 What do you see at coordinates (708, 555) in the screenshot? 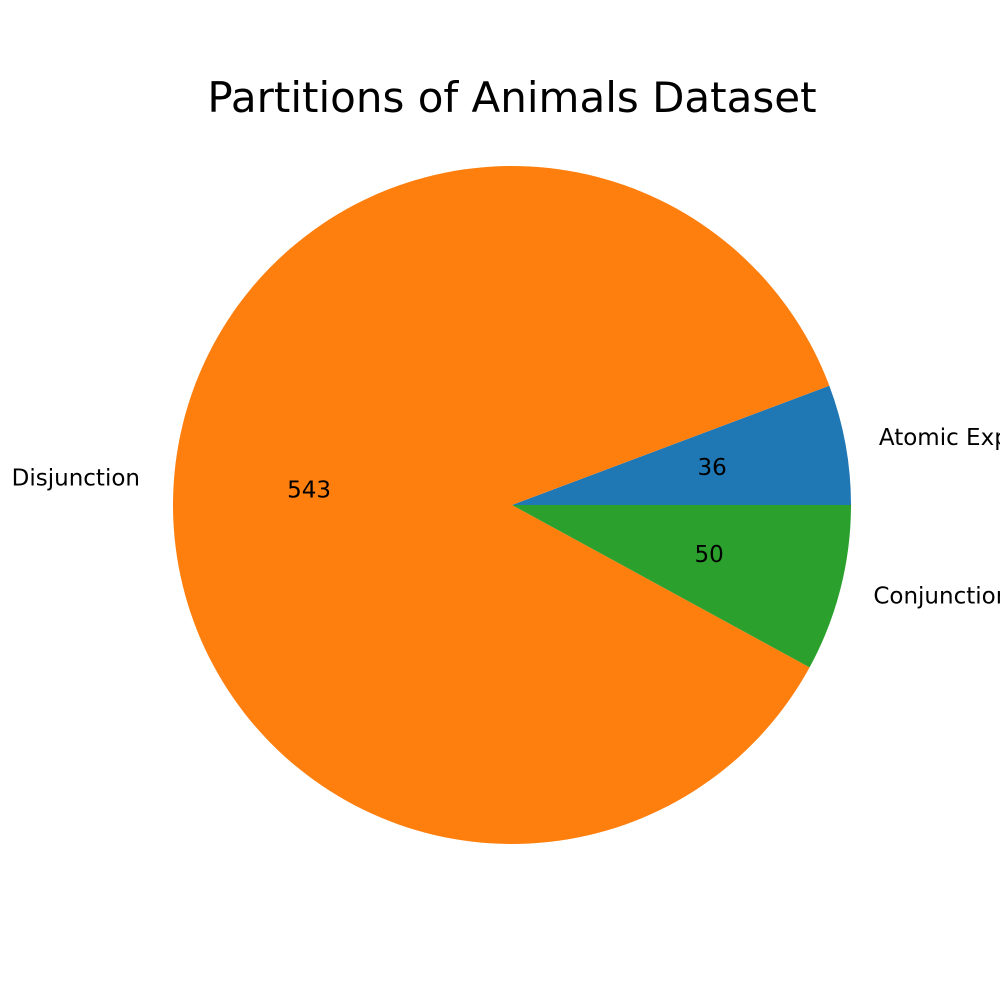
I see `slice-value-conjunction: 50` at bounding box center [708, 555].